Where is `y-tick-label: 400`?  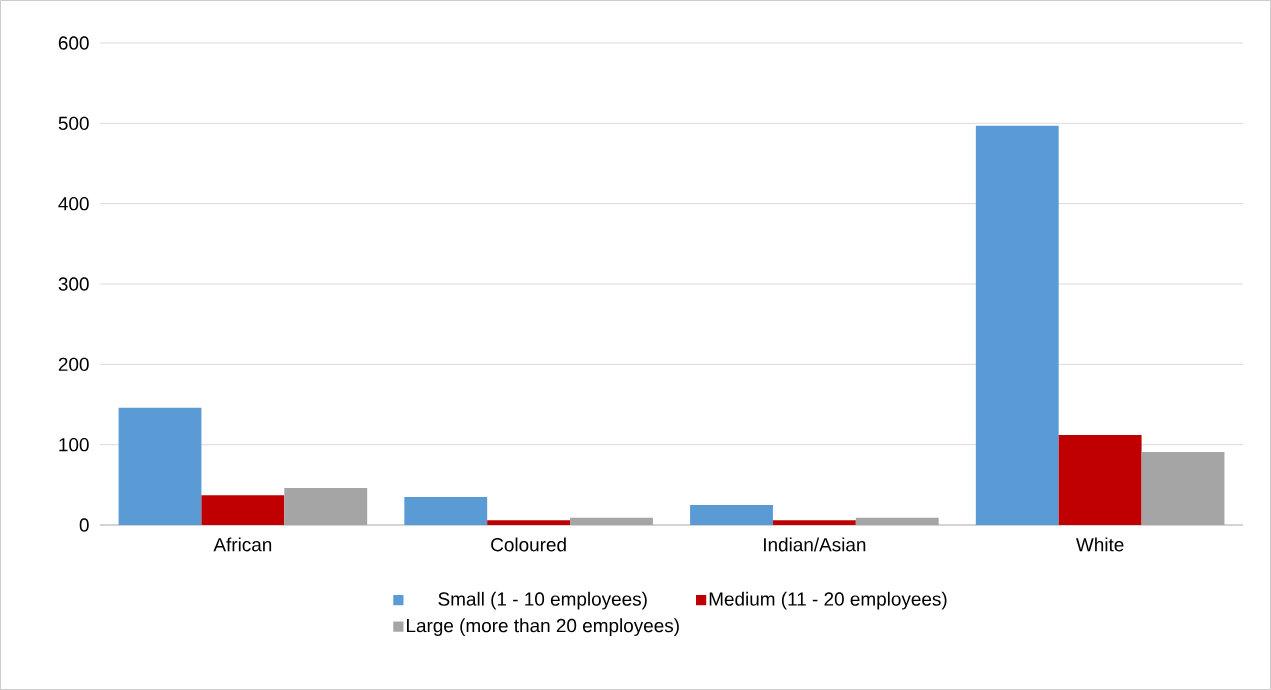 y-tick-label: 400 is located at coordinates (73, 203).